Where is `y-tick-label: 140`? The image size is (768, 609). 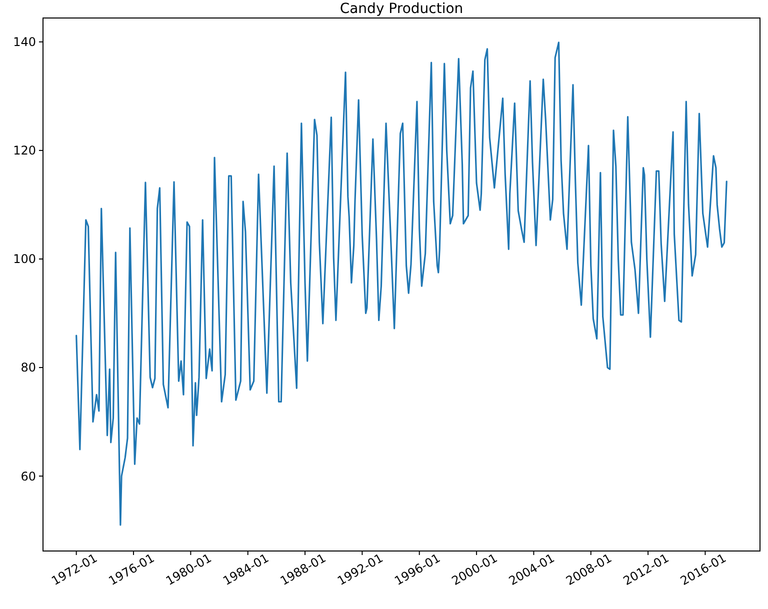
y-tick-label: 140 is located at coordinates (24, 42).